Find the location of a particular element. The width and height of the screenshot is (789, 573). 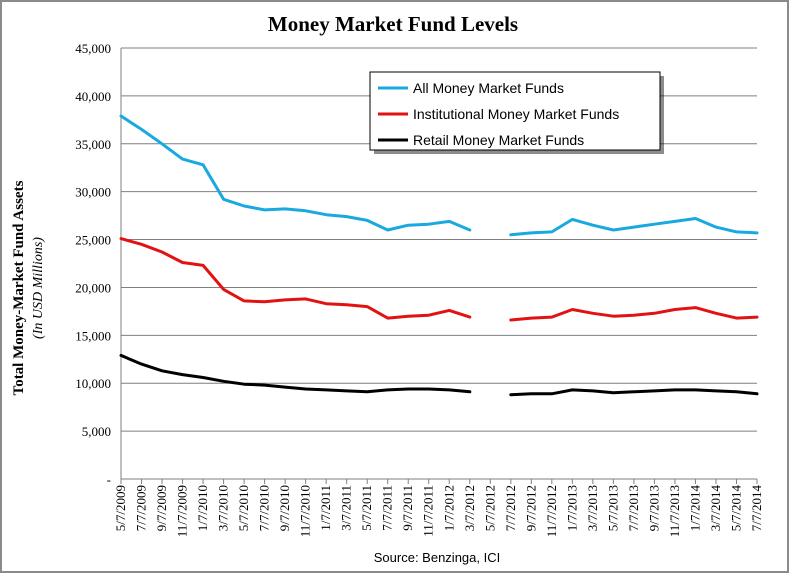

x-tick-label: 9/7/2010 is located at coordinates (284, 508).